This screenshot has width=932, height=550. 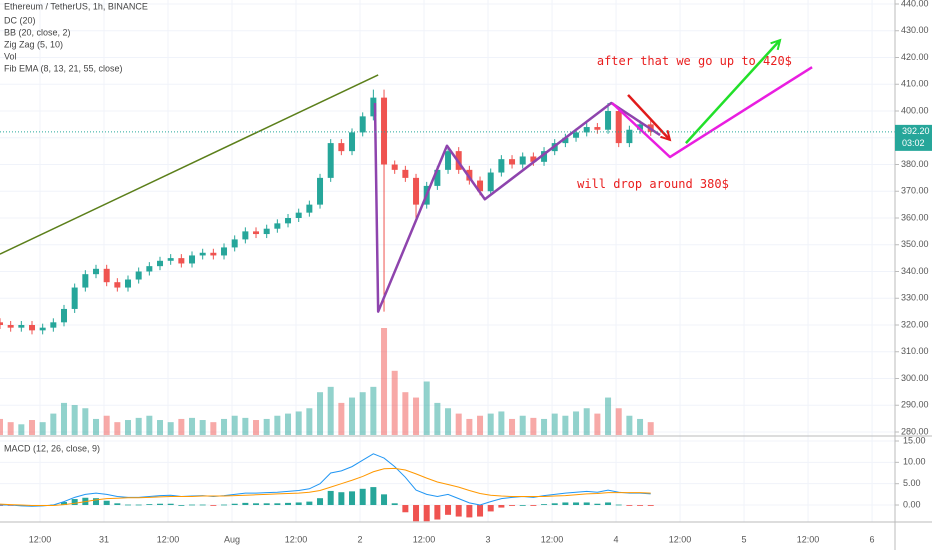 I want to click on x-tick-label: 31, so click(x=104, y=539).